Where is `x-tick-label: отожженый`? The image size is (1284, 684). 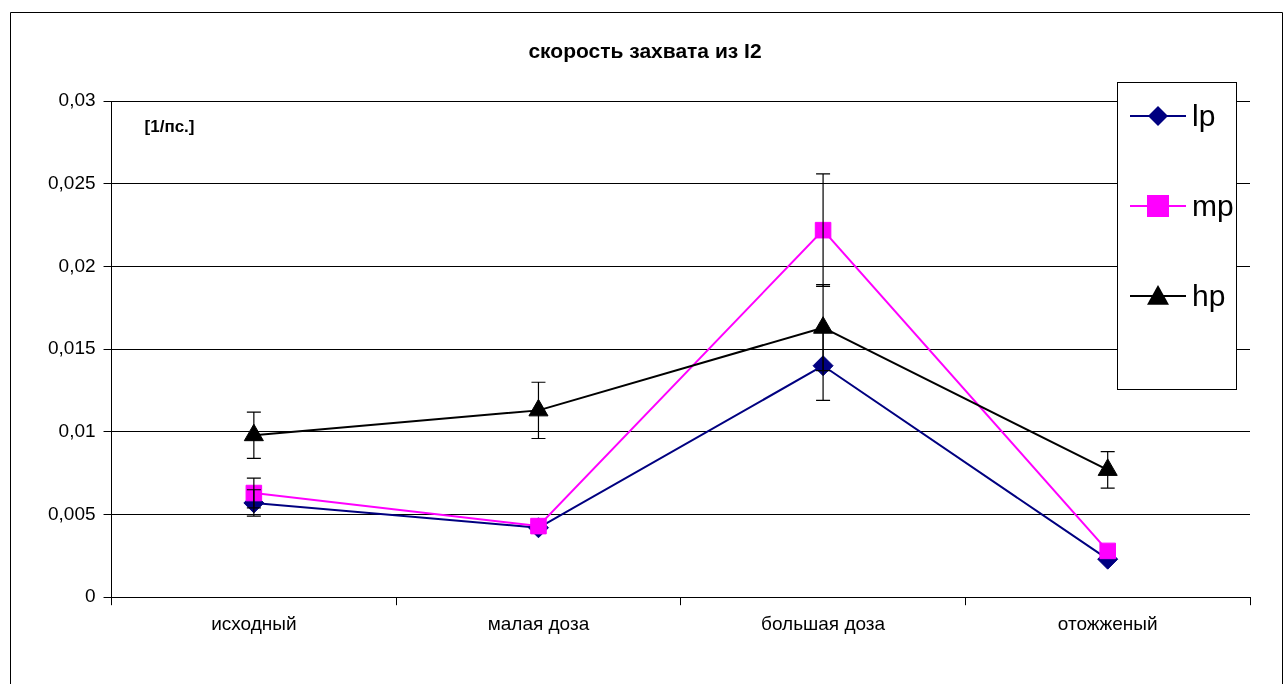
x-tick-label: отожженый is located at coordinates (1107, 623).